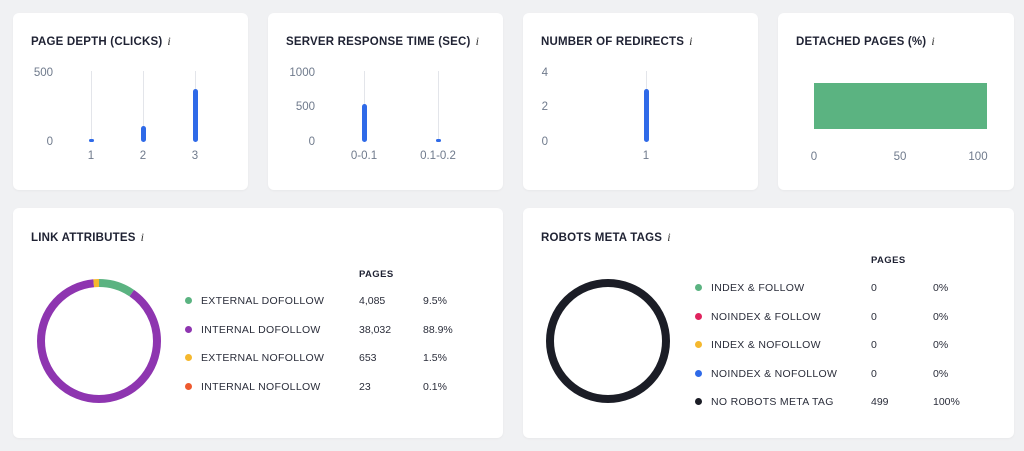 The width and height of the screenshot is (1024, 451). I want to click on x-tick: 0.1-0.2, so click(438, 156).